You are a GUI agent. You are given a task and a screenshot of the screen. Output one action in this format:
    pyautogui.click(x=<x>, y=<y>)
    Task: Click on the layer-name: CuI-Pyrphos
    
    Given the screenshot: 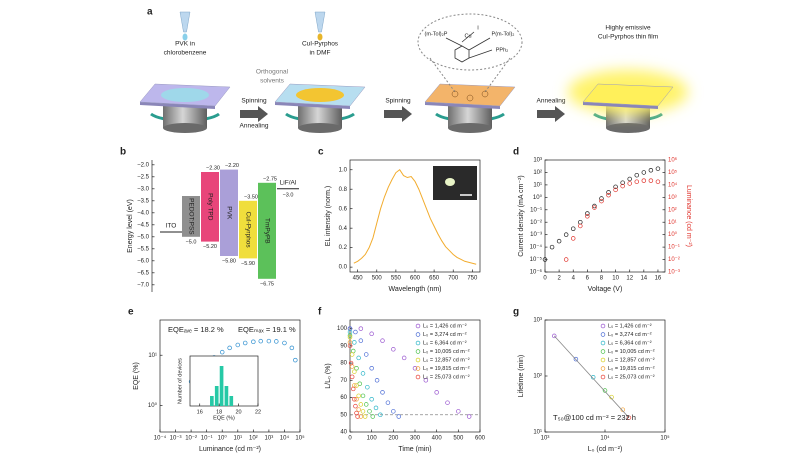 What is the action you would take?
    pyautogui.click(x=247, y=230)
    